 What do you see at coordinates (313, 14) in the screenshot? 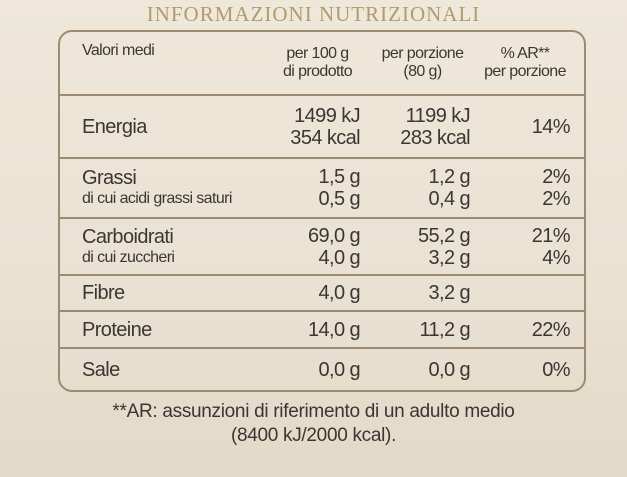
I see `title: INFORMAZIONI NUTRIZIONALI` at bounding box center [313, 14].